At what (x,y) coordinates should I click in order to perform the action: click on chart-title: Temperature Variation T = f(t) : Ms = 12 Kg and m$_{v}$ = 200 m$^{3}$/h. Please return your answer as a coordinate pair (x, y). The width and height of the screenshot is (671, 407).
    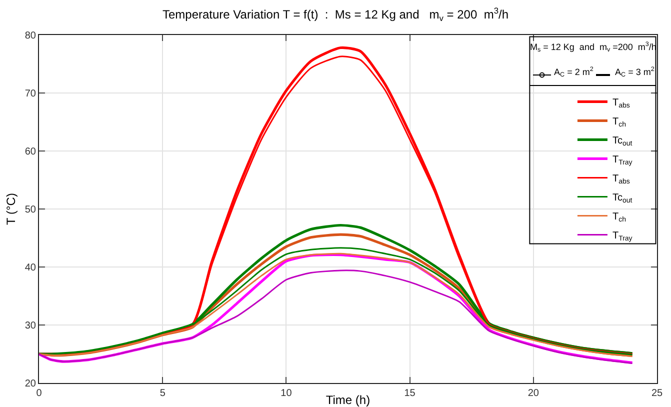
    Looking at the image, I should click on (335, 15).